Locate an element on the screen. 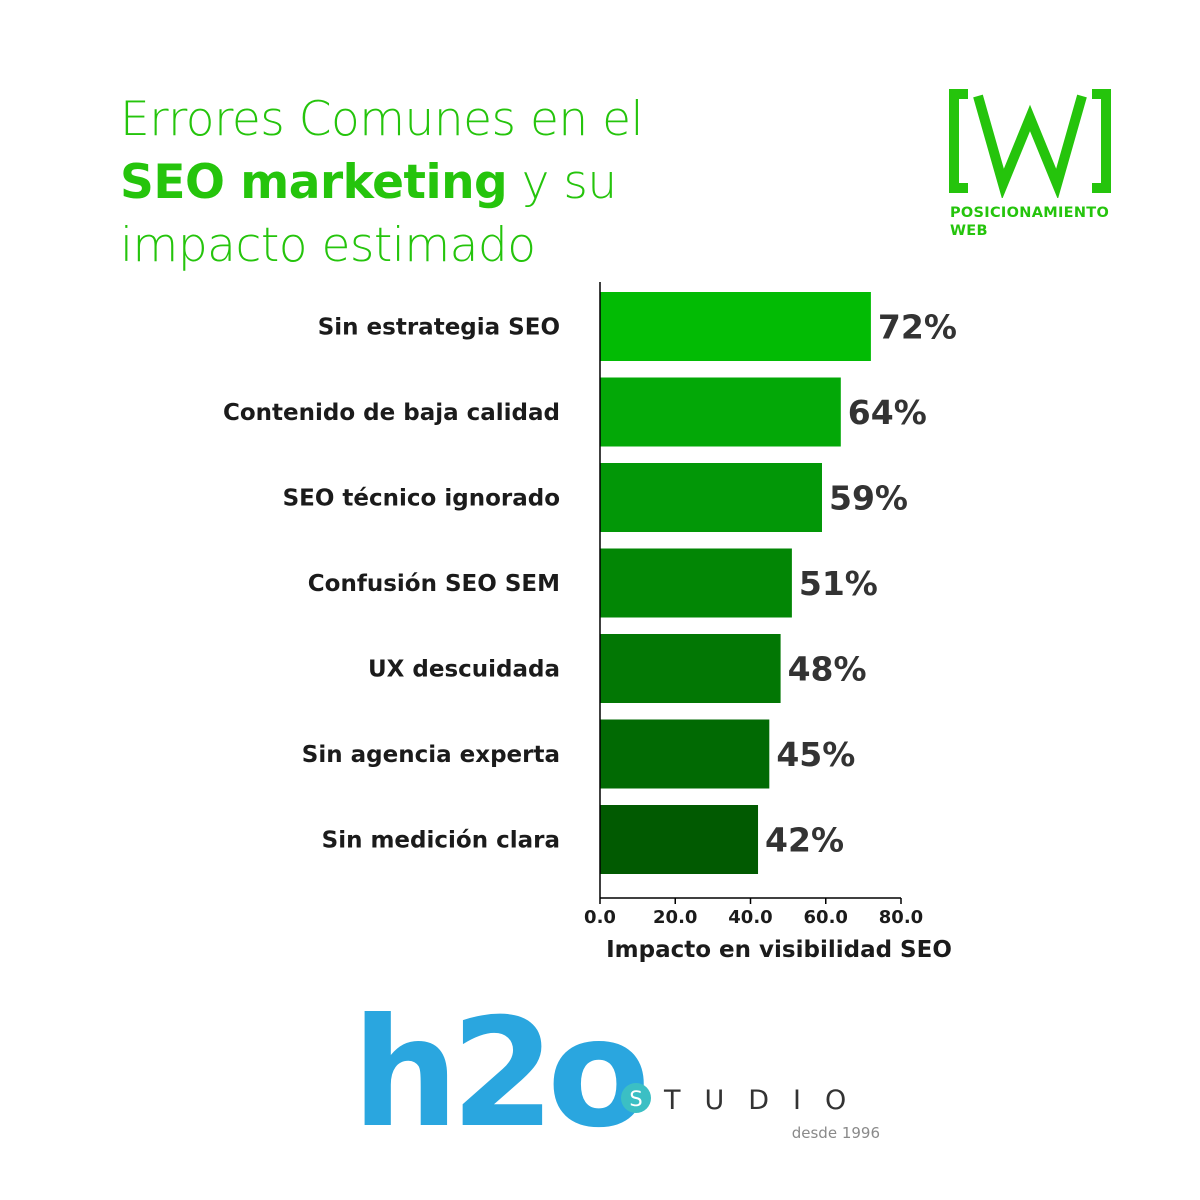 The width and height of the screenshot is (1200, 1200). x-tick-label: 80.0 is located at coordinates (901, 917).